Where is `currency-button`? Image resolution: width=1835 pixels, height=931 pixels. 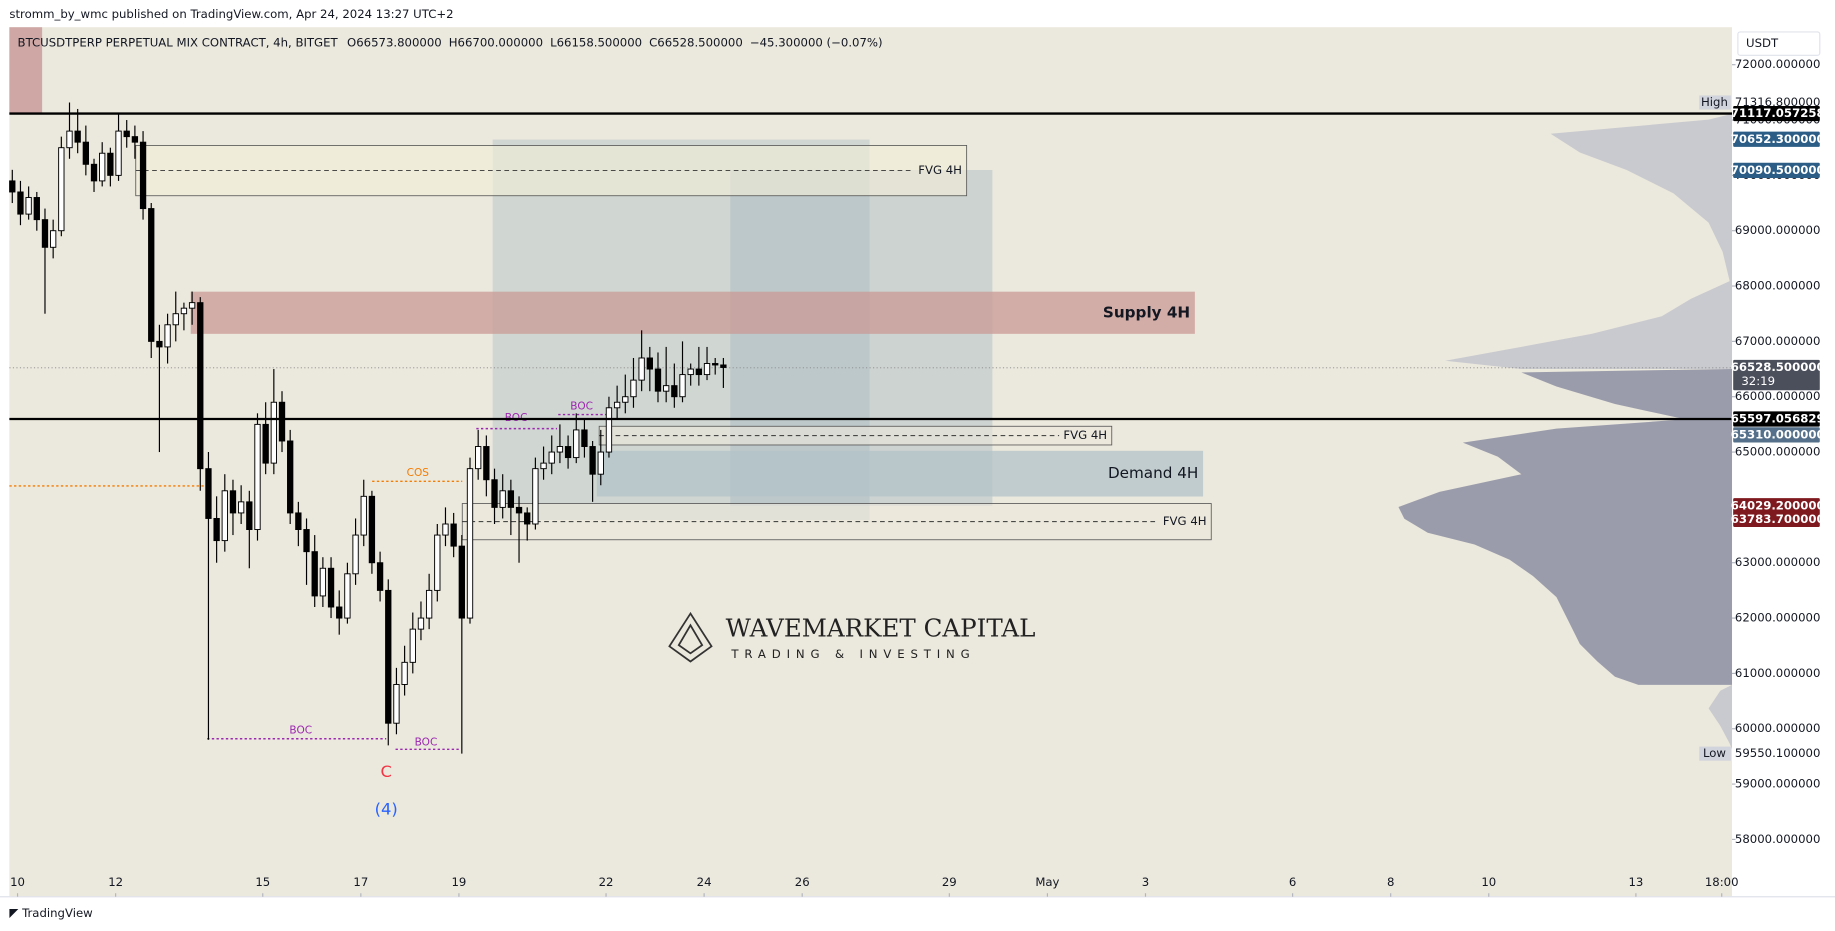
currency-button is located at coordinates (1779, 43).